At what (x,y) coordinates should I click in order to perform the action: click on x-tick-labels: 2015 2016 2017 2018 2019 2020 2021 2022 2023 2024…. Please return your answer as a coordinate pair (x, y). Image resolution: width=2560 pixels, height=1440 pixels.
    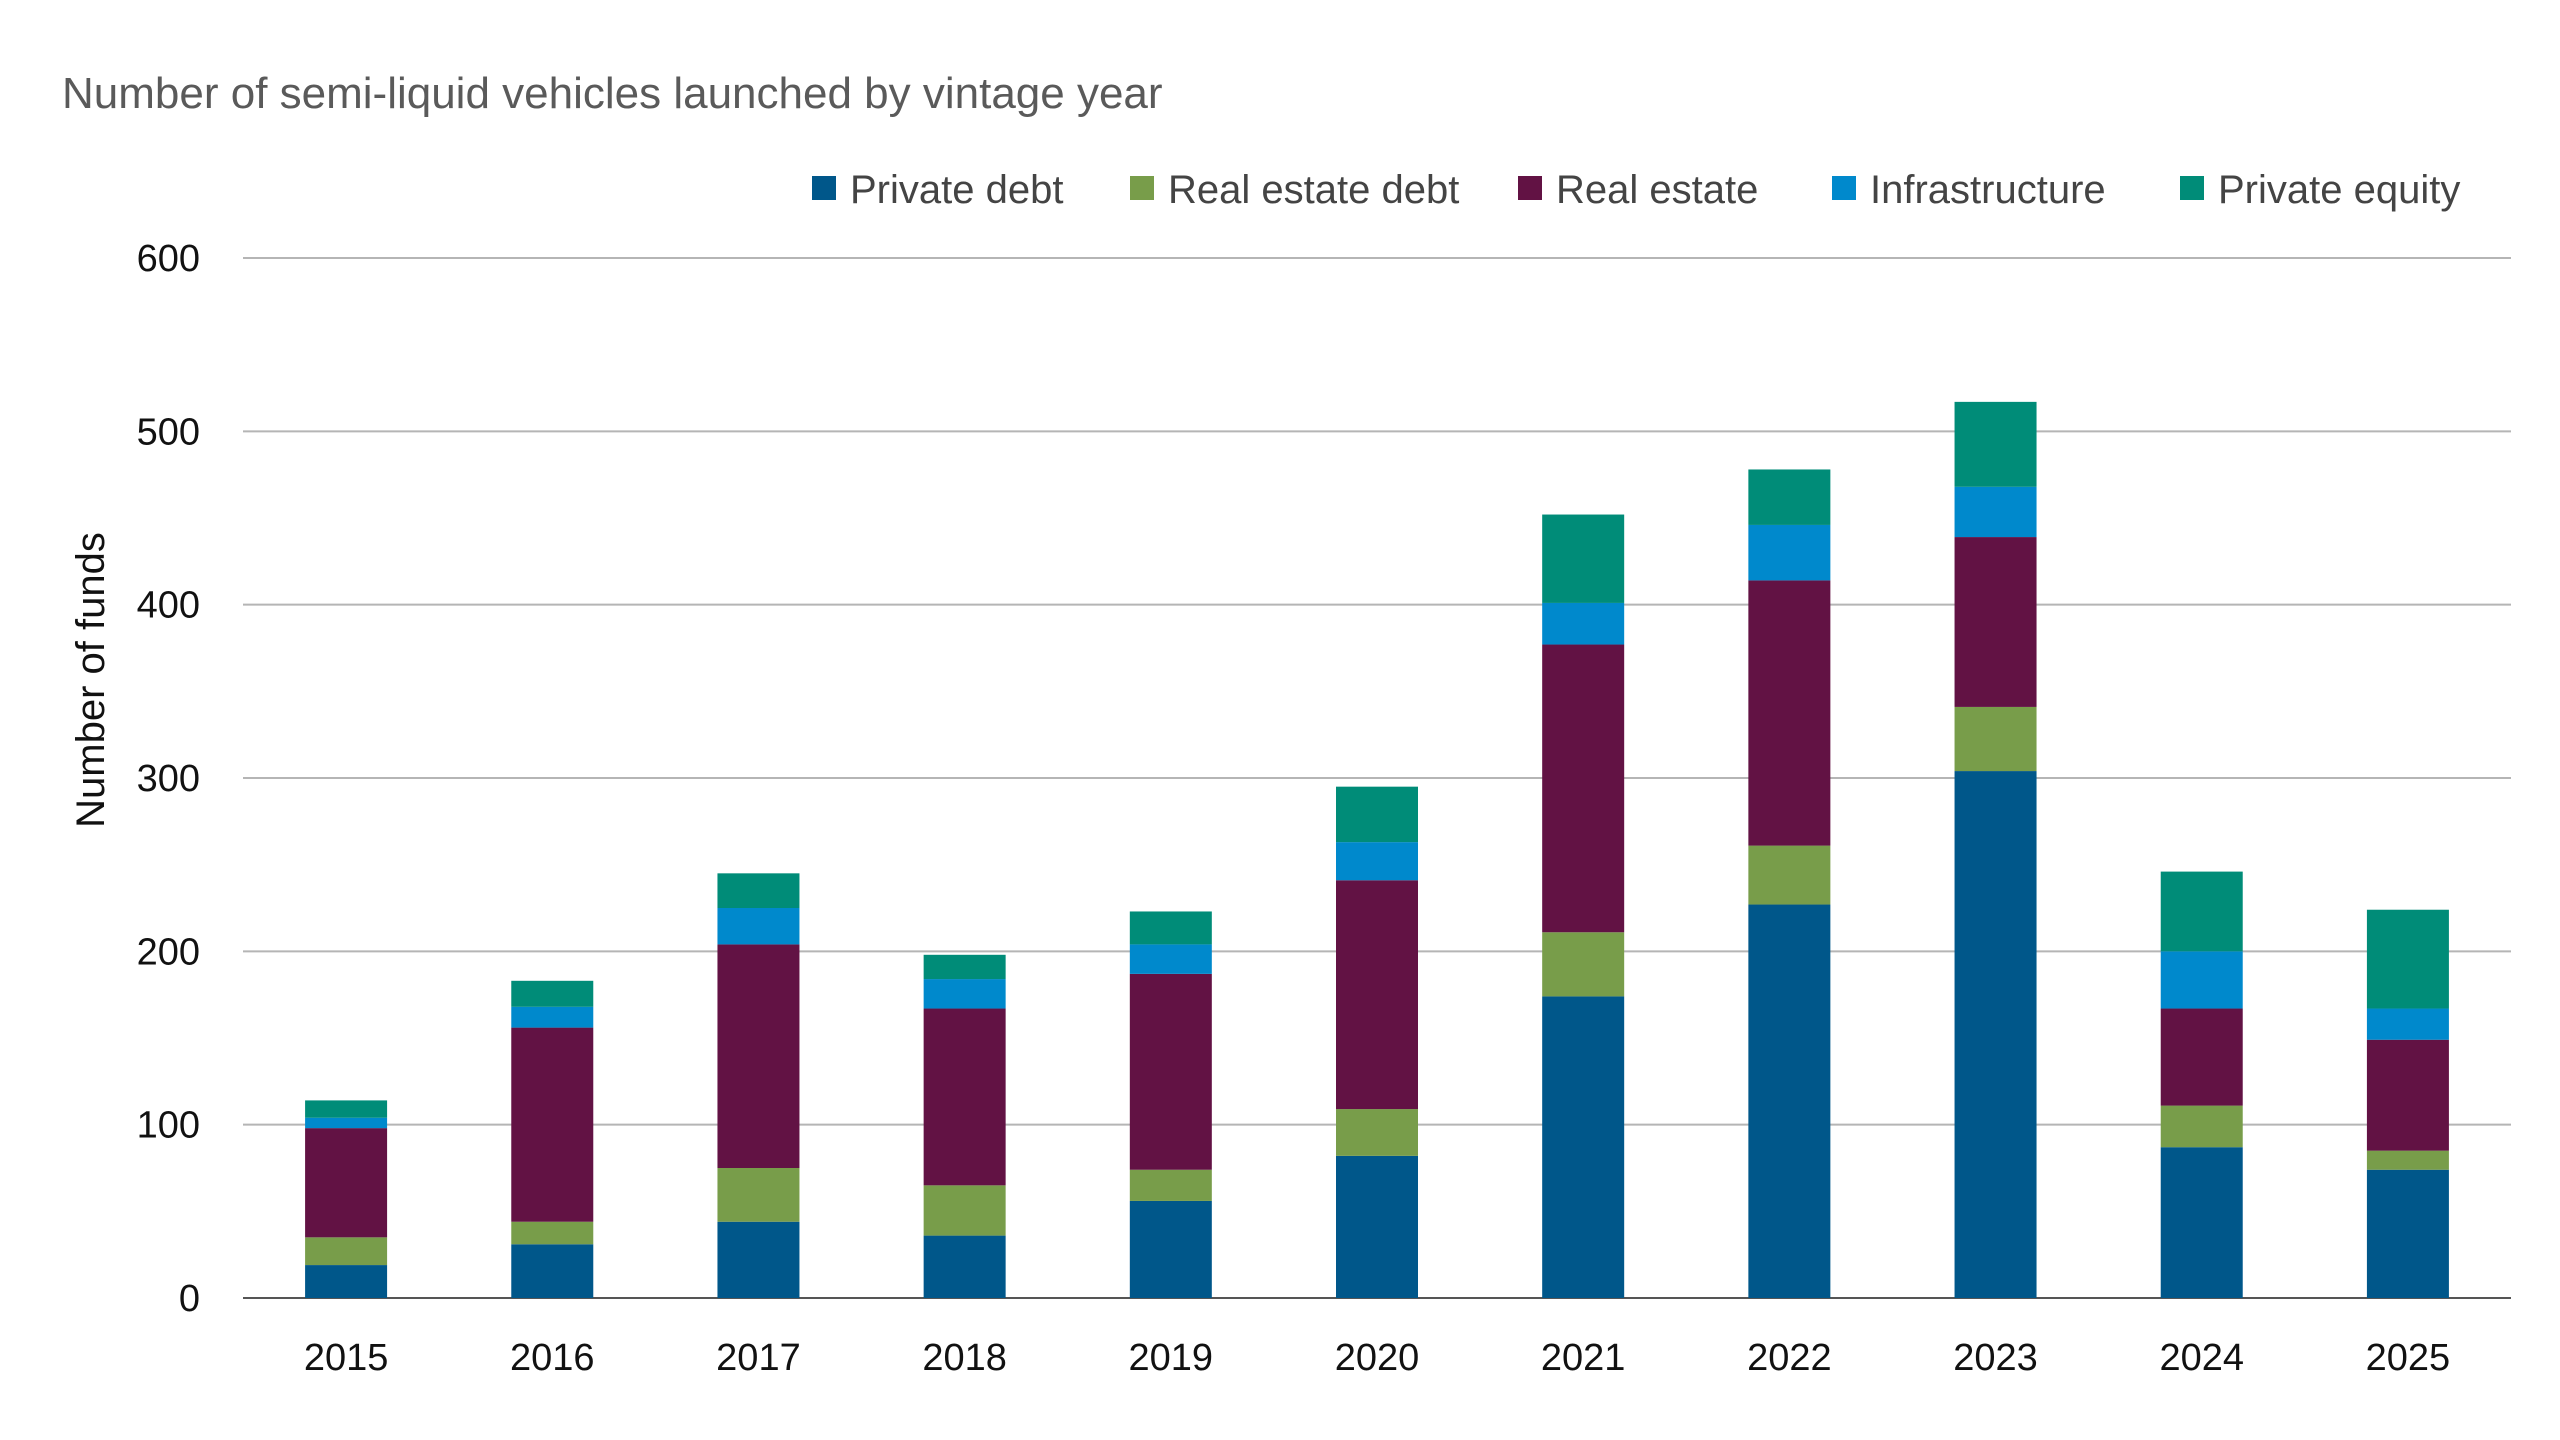
    Looking at the image, I should click on (1377, 1358).